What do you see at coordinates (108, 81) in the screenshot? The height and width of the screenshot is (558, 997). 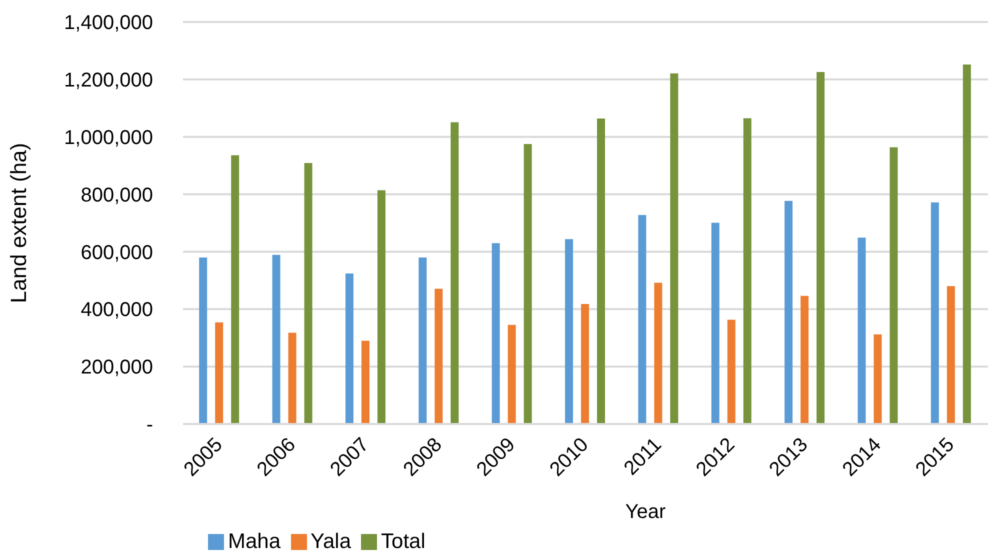 I see `y-tick-label: 1,200,000` at bounding box center [108, 81].